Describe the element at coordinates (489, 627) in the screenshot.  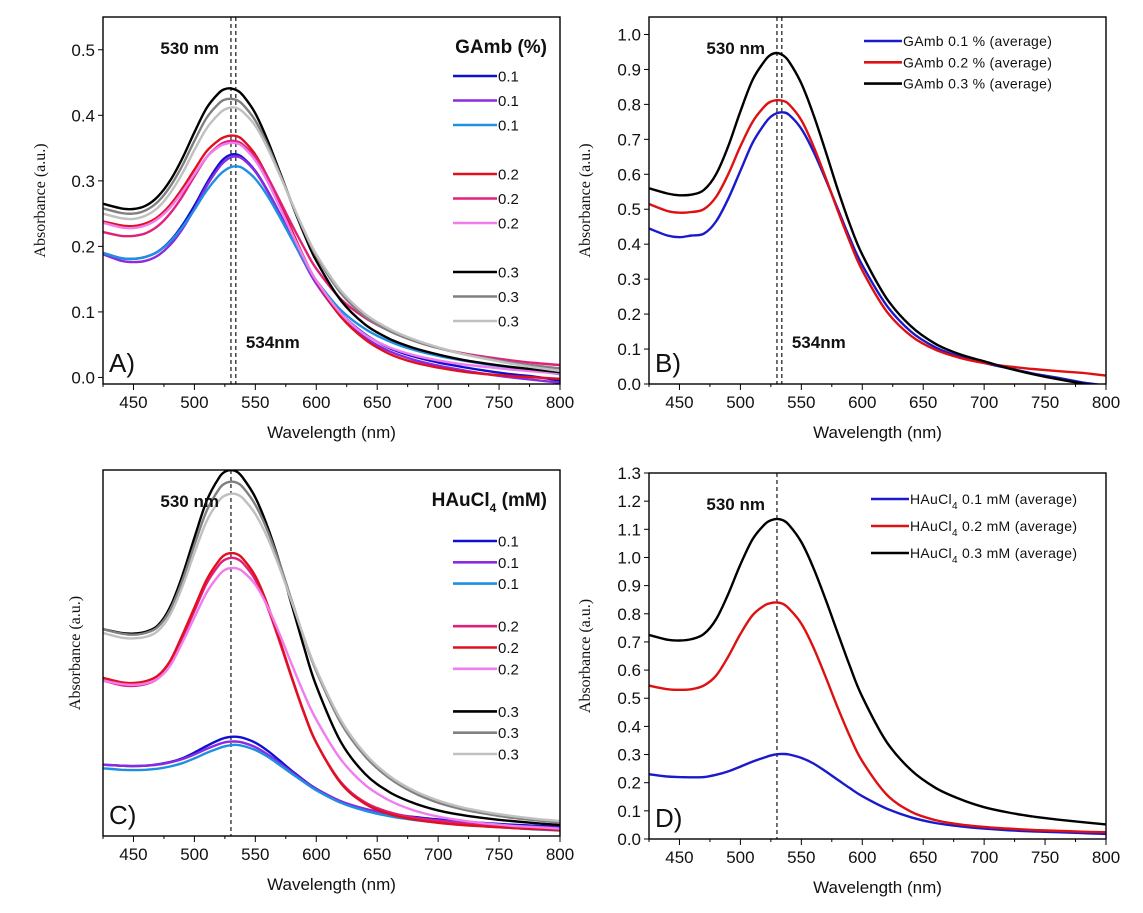
I see `legend: HAuCl4 (mM) 0.1 0.1 0.1 0.2 0.2 0.2 0.3 0.3 0.3` at that location.